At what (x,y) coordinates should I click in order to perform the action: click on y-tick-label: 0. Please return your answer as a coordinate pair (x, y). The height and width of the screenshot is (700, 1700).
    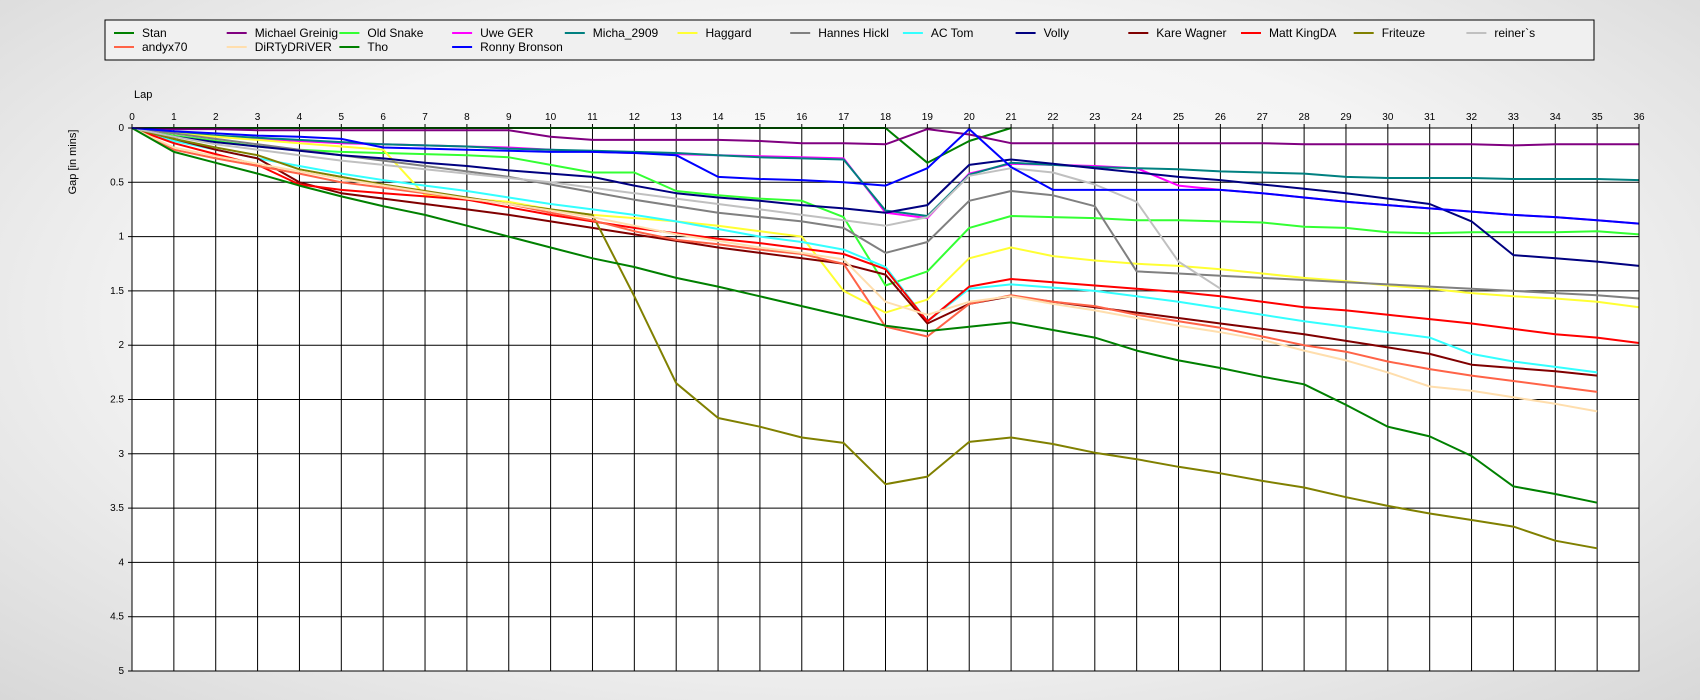
    Looking at the image, I should click on (121, 128).